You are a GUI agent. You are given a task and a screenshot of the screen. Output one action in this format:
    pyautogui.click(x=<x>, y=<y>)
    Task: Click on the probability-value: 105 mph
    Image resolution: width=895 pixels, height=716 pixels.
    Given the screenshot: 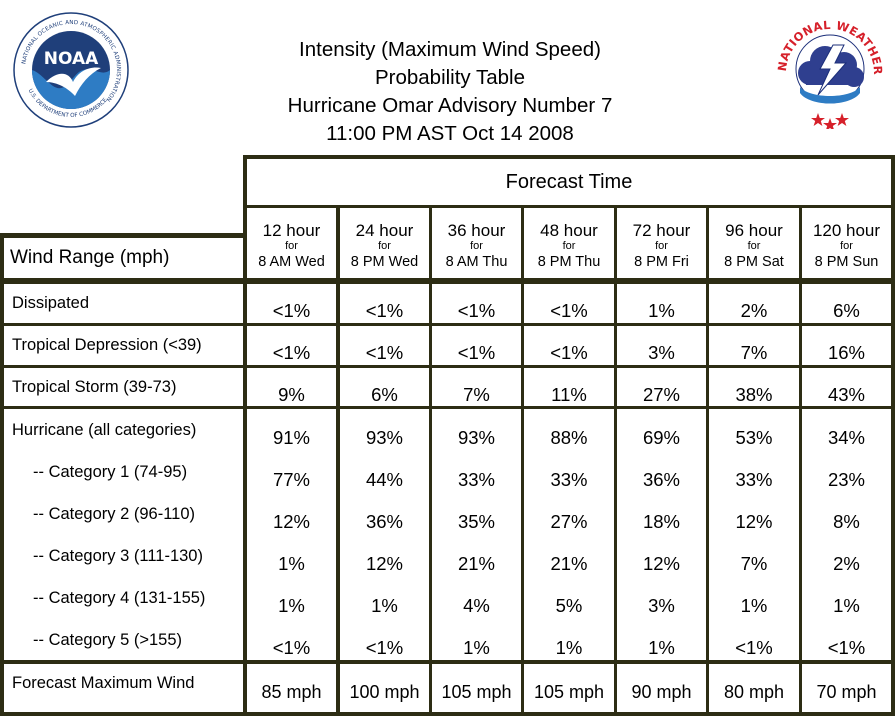 What is the action you would take?
    pyautogui.click(x=569, y=692)
    